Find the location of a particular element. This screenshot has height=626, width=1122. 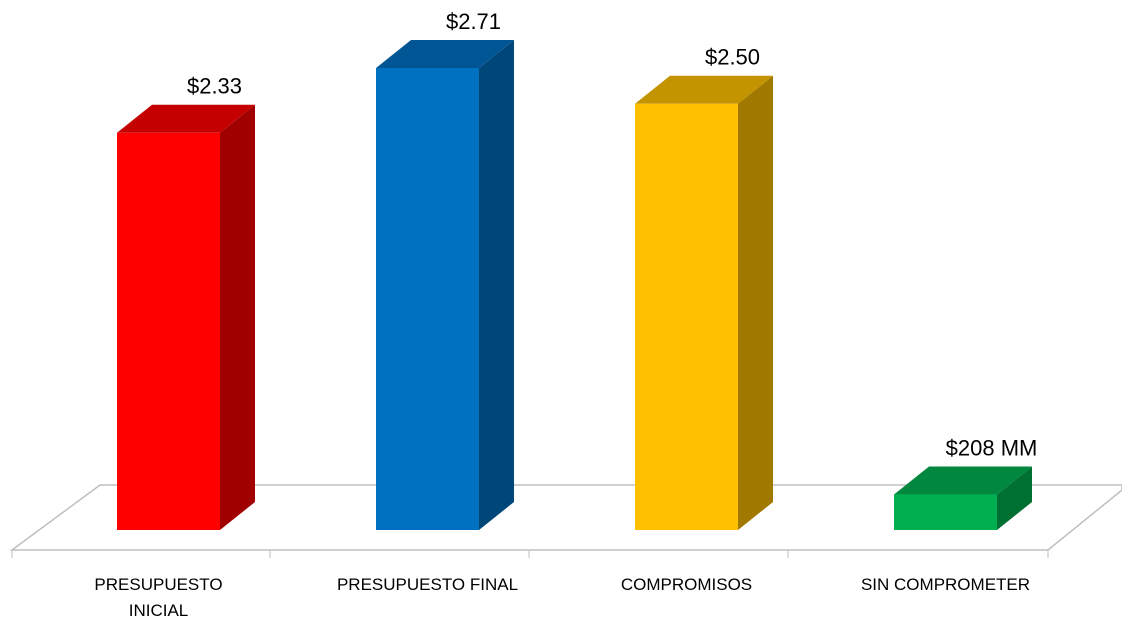

value-label: $208 MM is located at coordinates (992, 447).